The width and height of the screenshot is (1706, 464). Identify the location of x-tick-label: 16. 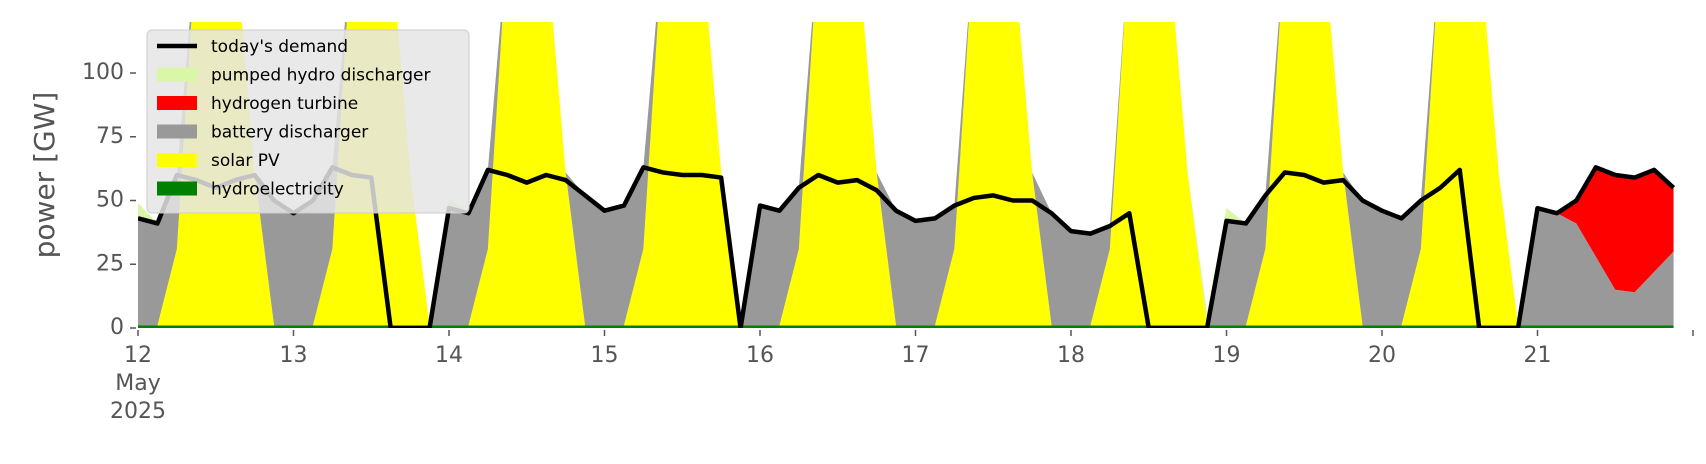
(760, 355).